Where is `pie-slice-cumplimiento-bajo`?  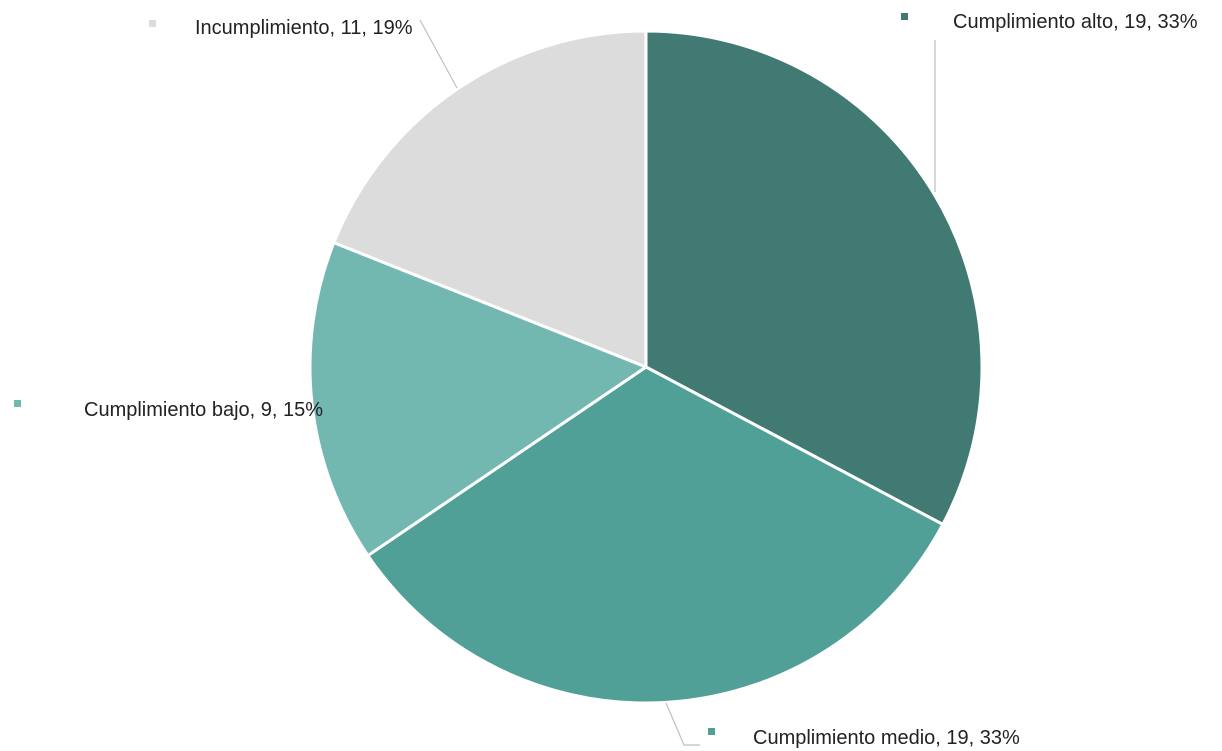
pie-slice-cumplimiento-bajo is located at coordinates (478, 399).